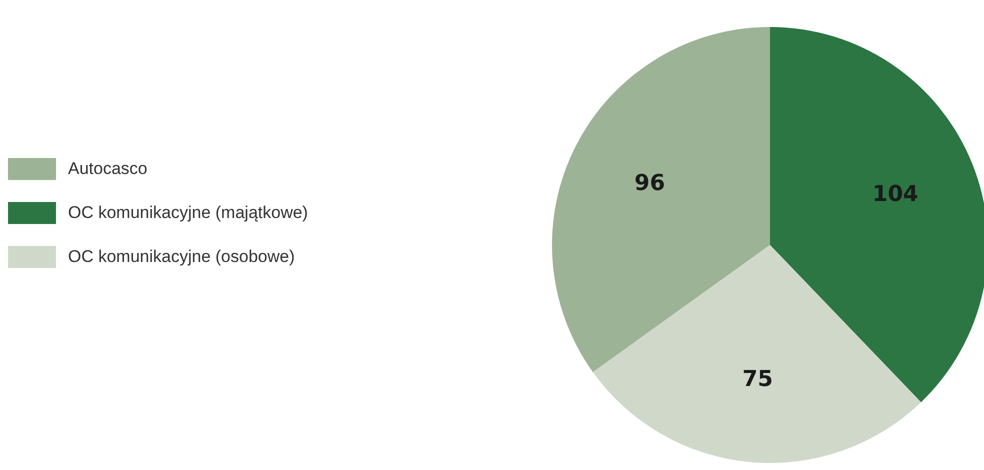 This screenshot has width=984, height=470. Describe the element at coordinates (895, 195) in the screenshot. I see `data-label: 104` at that location.